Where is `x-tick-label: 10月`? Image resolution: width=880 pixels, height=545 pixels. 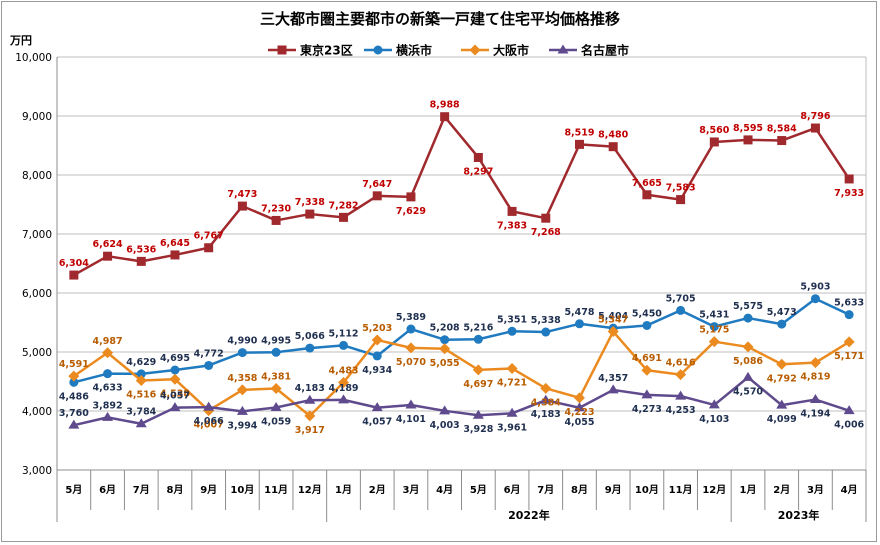
x-tick-label: 10月 is located at coordinates (242, 490).